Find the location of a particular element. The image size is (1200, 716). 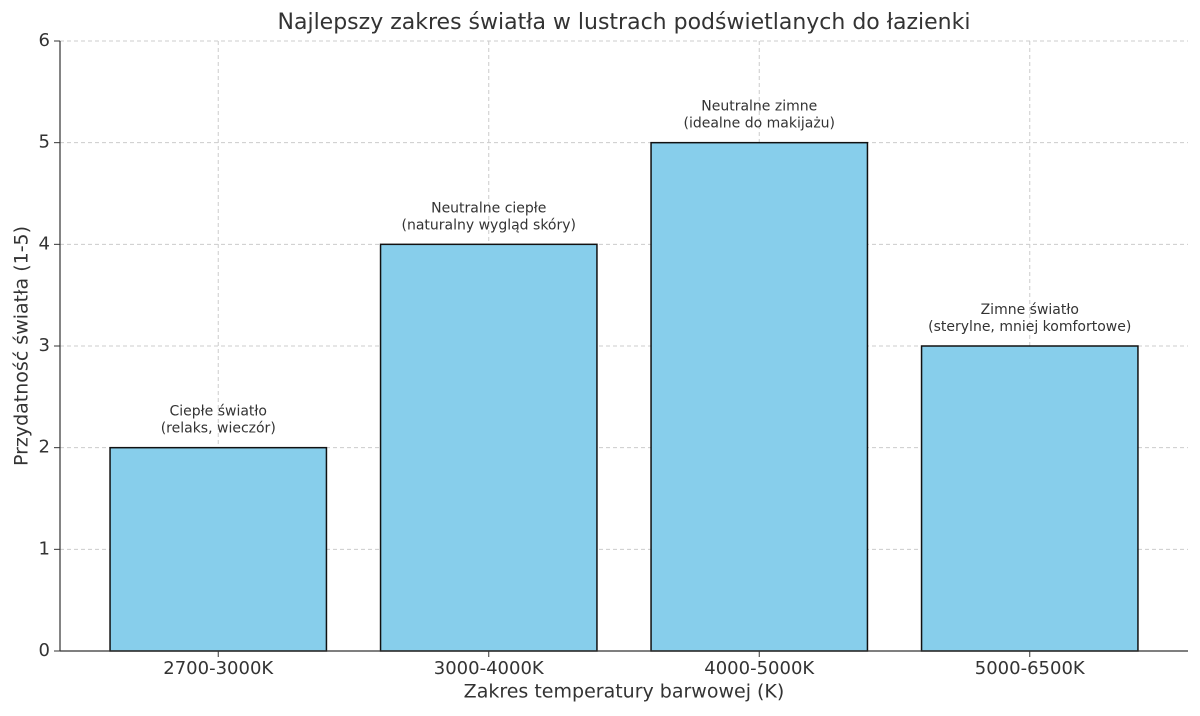

x-tick-label: 4000-5000K is located at coordinates (759, 668).